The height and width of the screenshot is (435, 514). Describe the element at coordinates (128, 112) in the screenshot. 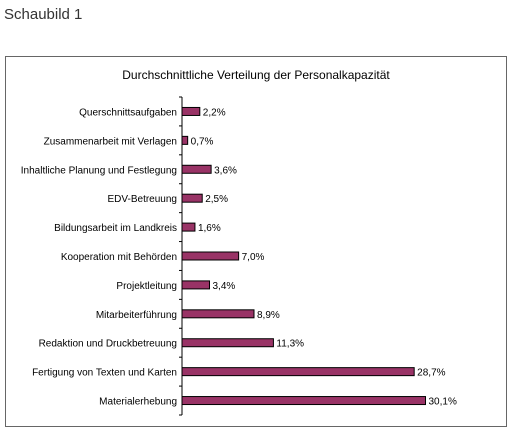

I see `category-label: Querschnittsaufgaben` at that location.